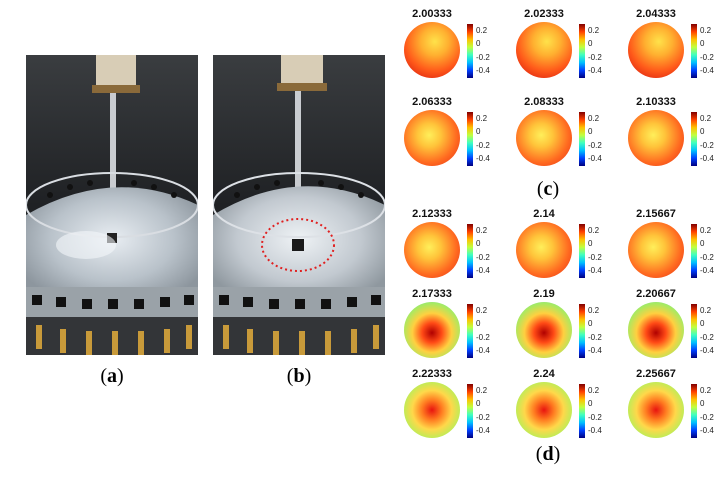 This screenshot has height=480, width=724. Describe the element at coordinates (656, 214) in the screenshot. I see `time-label: 2.15667` at that location.